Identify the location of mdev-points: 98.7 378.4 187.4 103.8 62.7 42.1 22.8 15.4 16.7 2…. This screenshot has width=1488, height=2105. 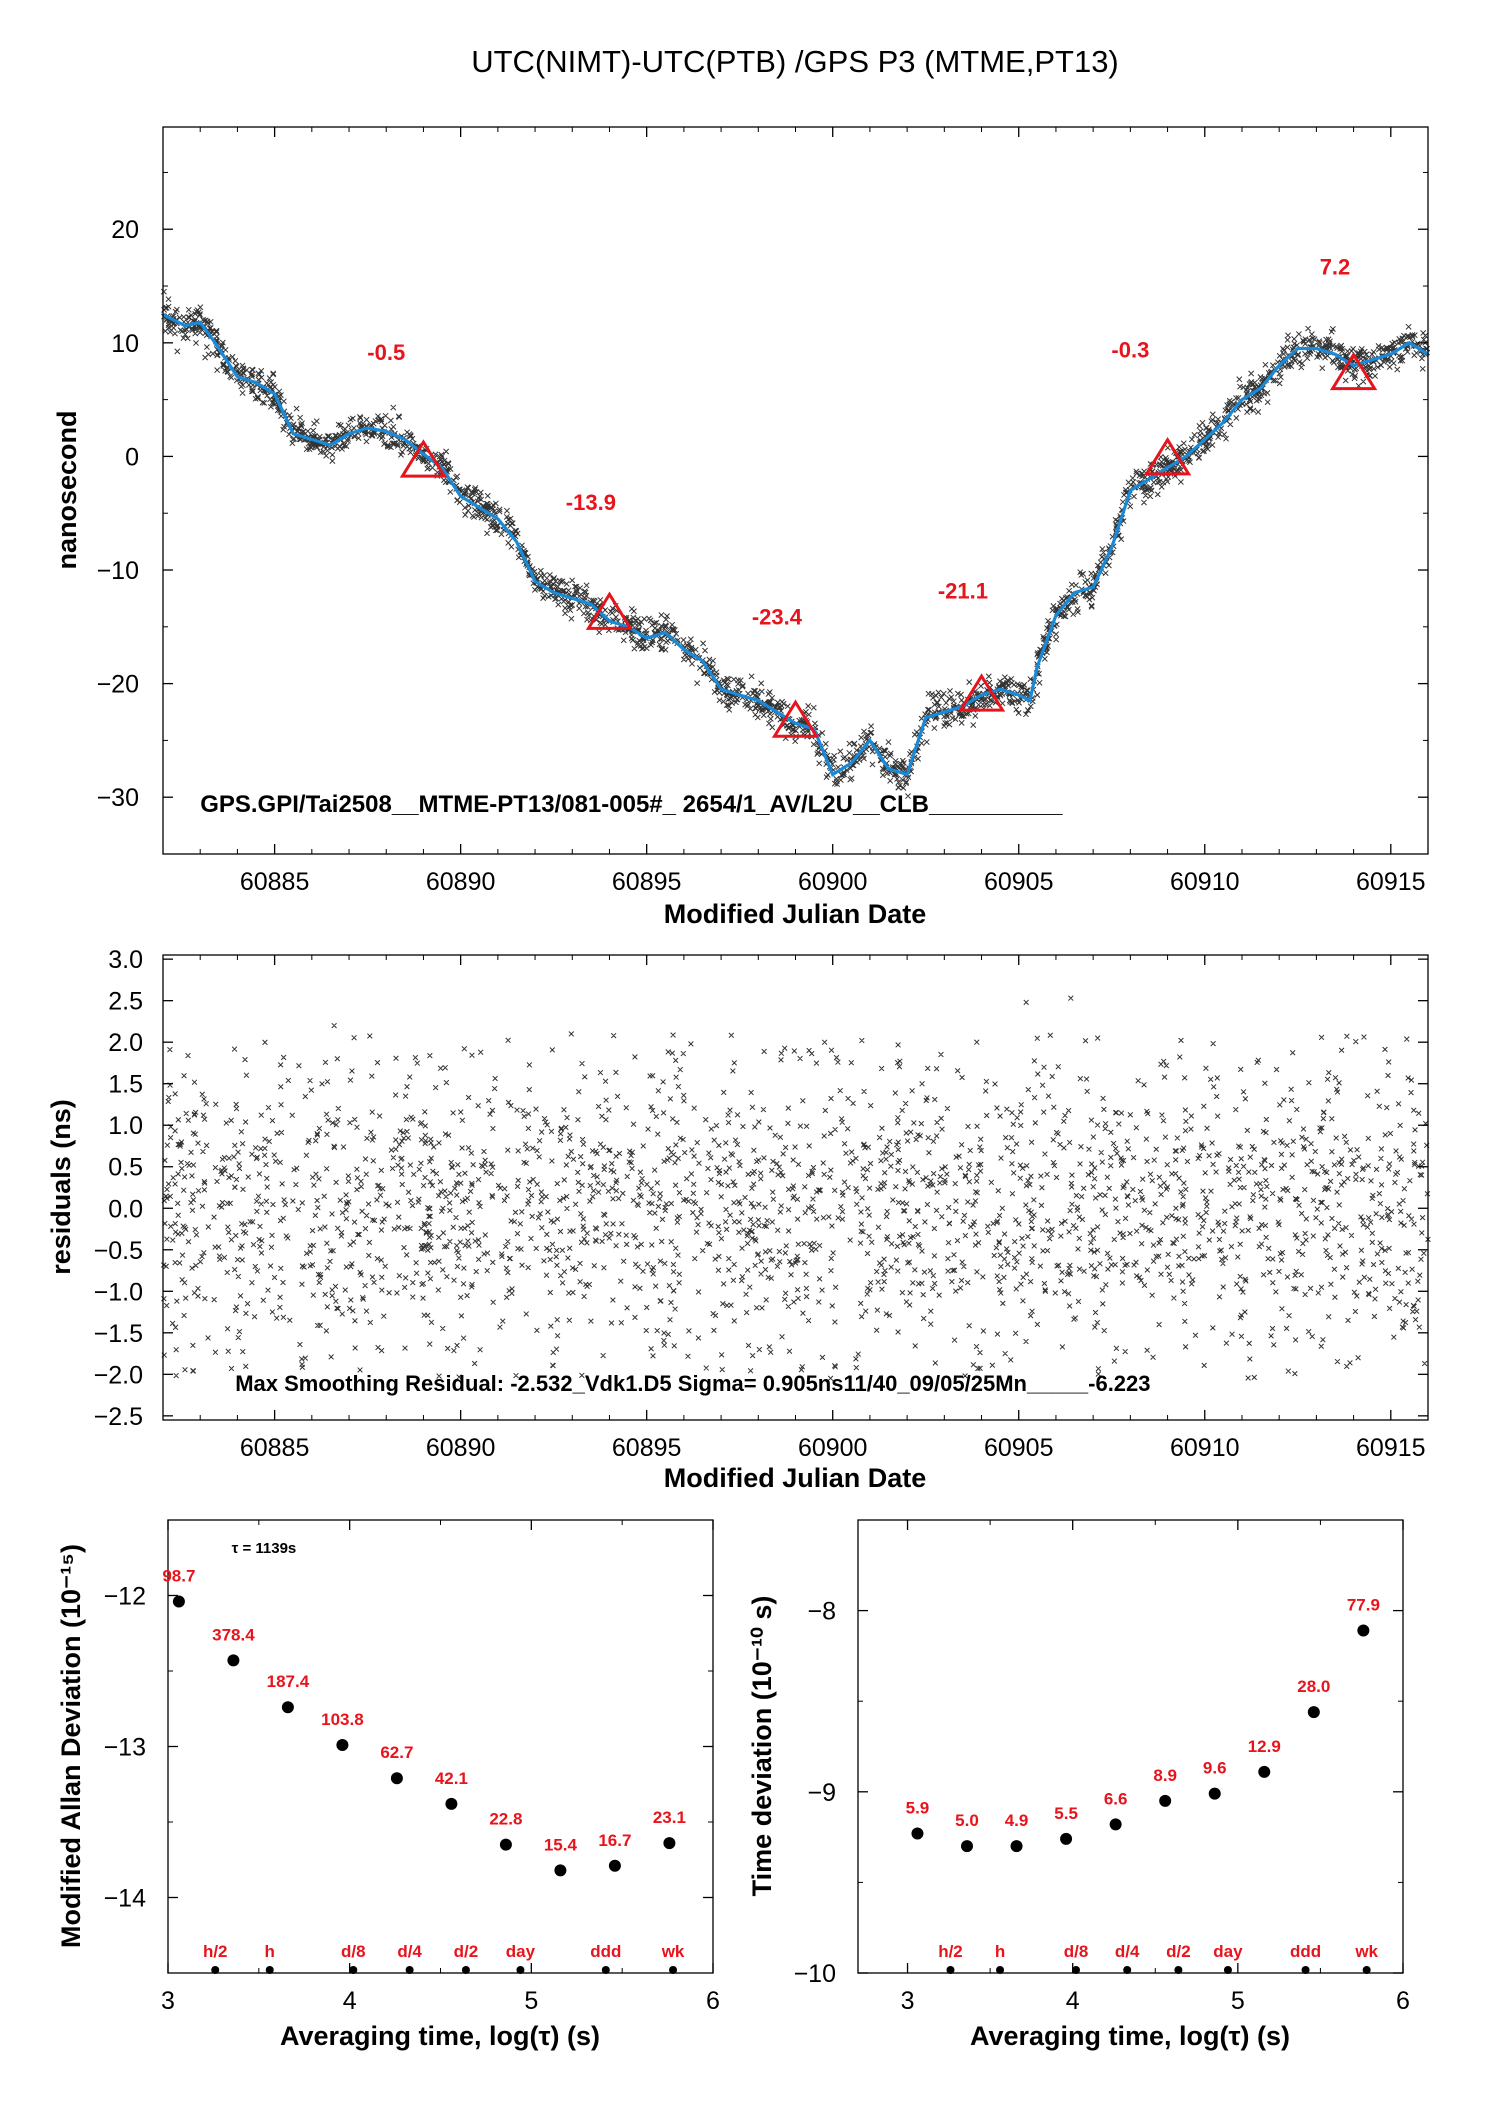
(424, 1770).